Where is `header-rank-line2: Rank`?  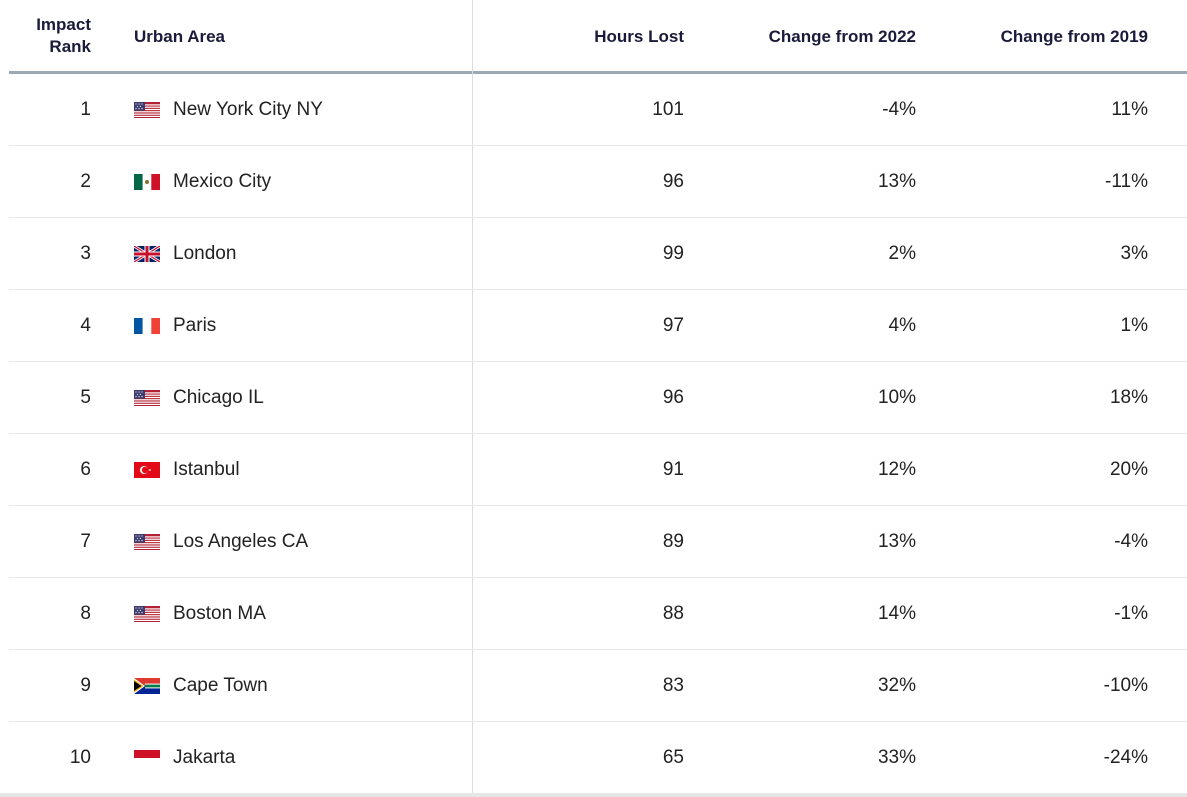 header-rank-line2: Rank is located at coordinates (70, 46).